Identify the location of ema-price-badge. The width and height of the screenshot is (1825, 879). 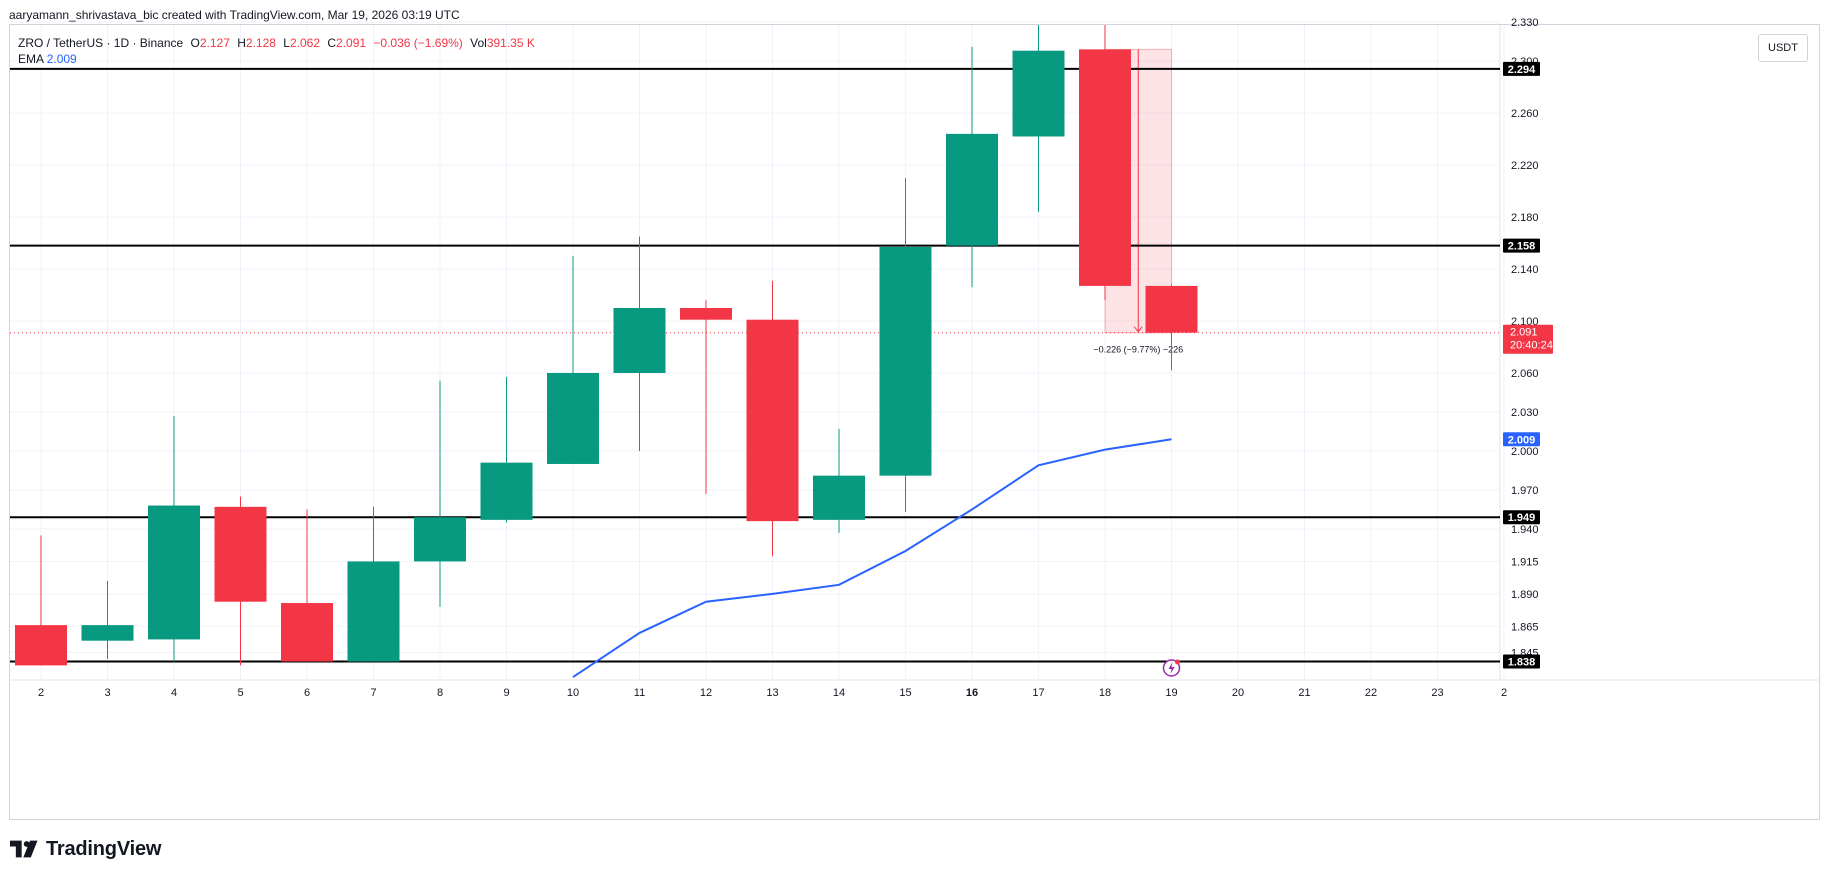
(1521, 439).